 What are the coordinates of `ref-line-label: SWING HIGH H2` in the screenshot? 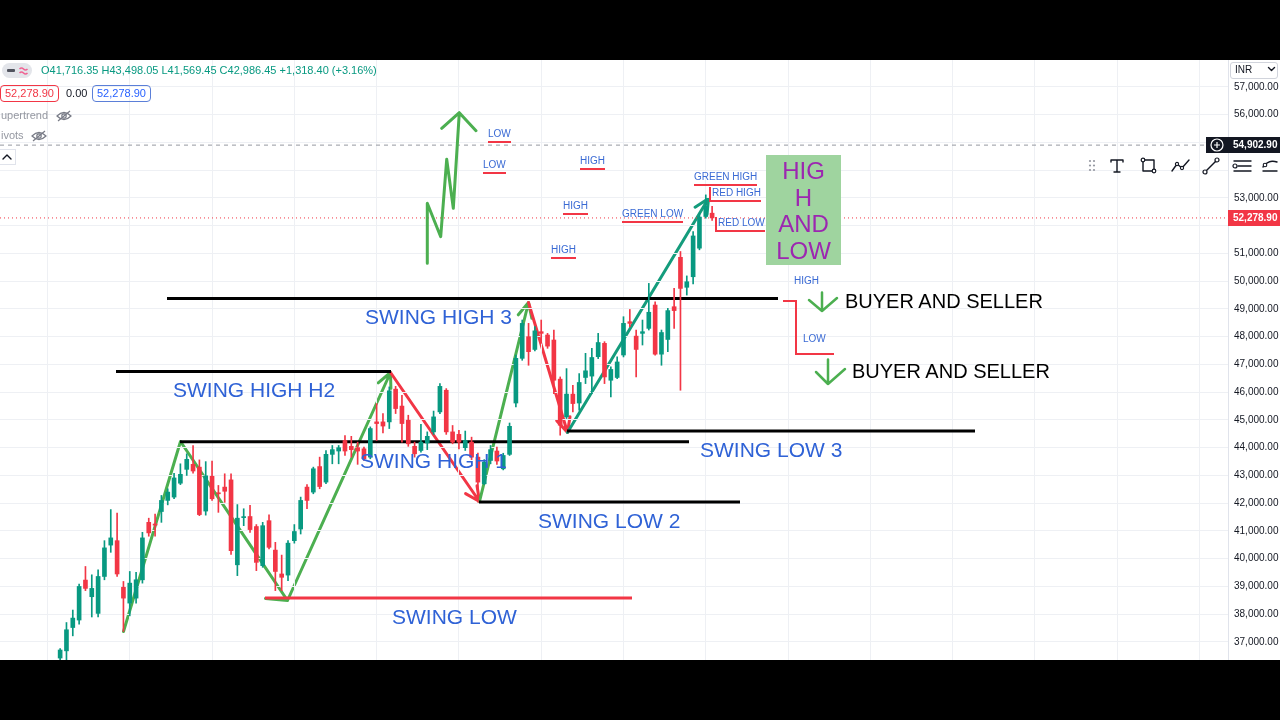 It's located at (254, 390).